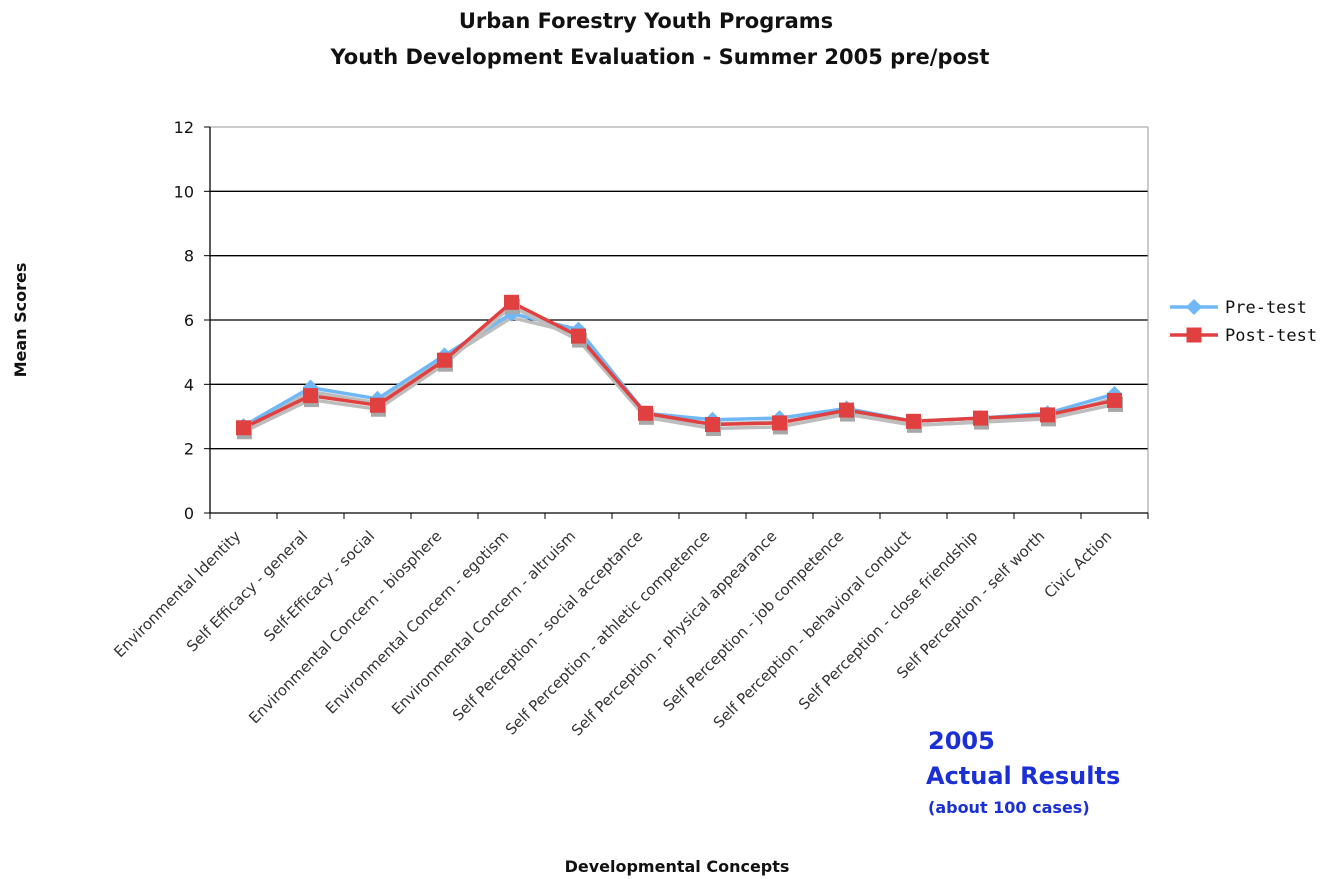 The width and height of the screenshot is (1340, 879). What do you see at coordinates (1266, 308) in the screenshot?
I see `legend-label: Pre-test` at bounding box center [1266, 308].